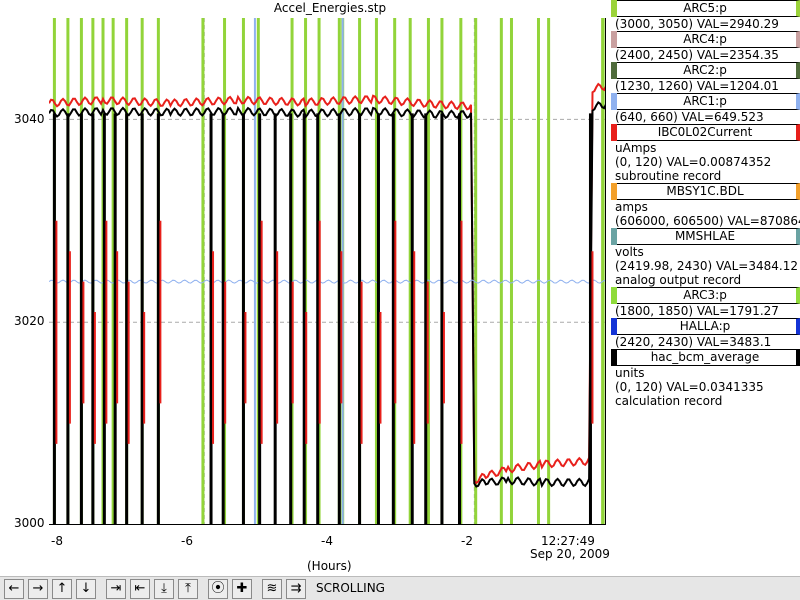 This screenshot has height=600, width=800. I want to click on legend-item-detail: (606000, 606500) VAL=870864, so click(707, 221).